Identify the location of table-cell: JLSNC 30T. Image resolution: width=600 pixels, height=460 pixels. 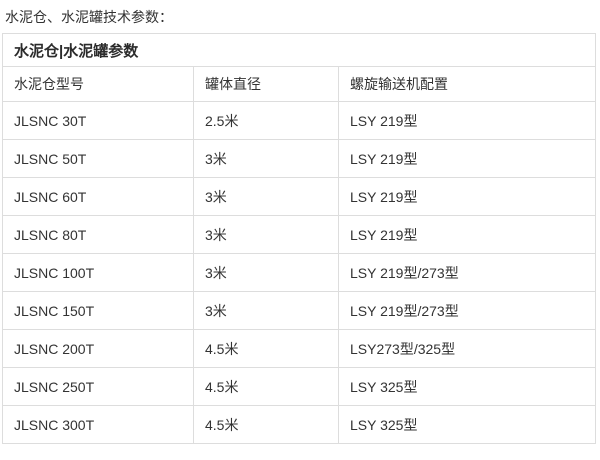
(98, 120).